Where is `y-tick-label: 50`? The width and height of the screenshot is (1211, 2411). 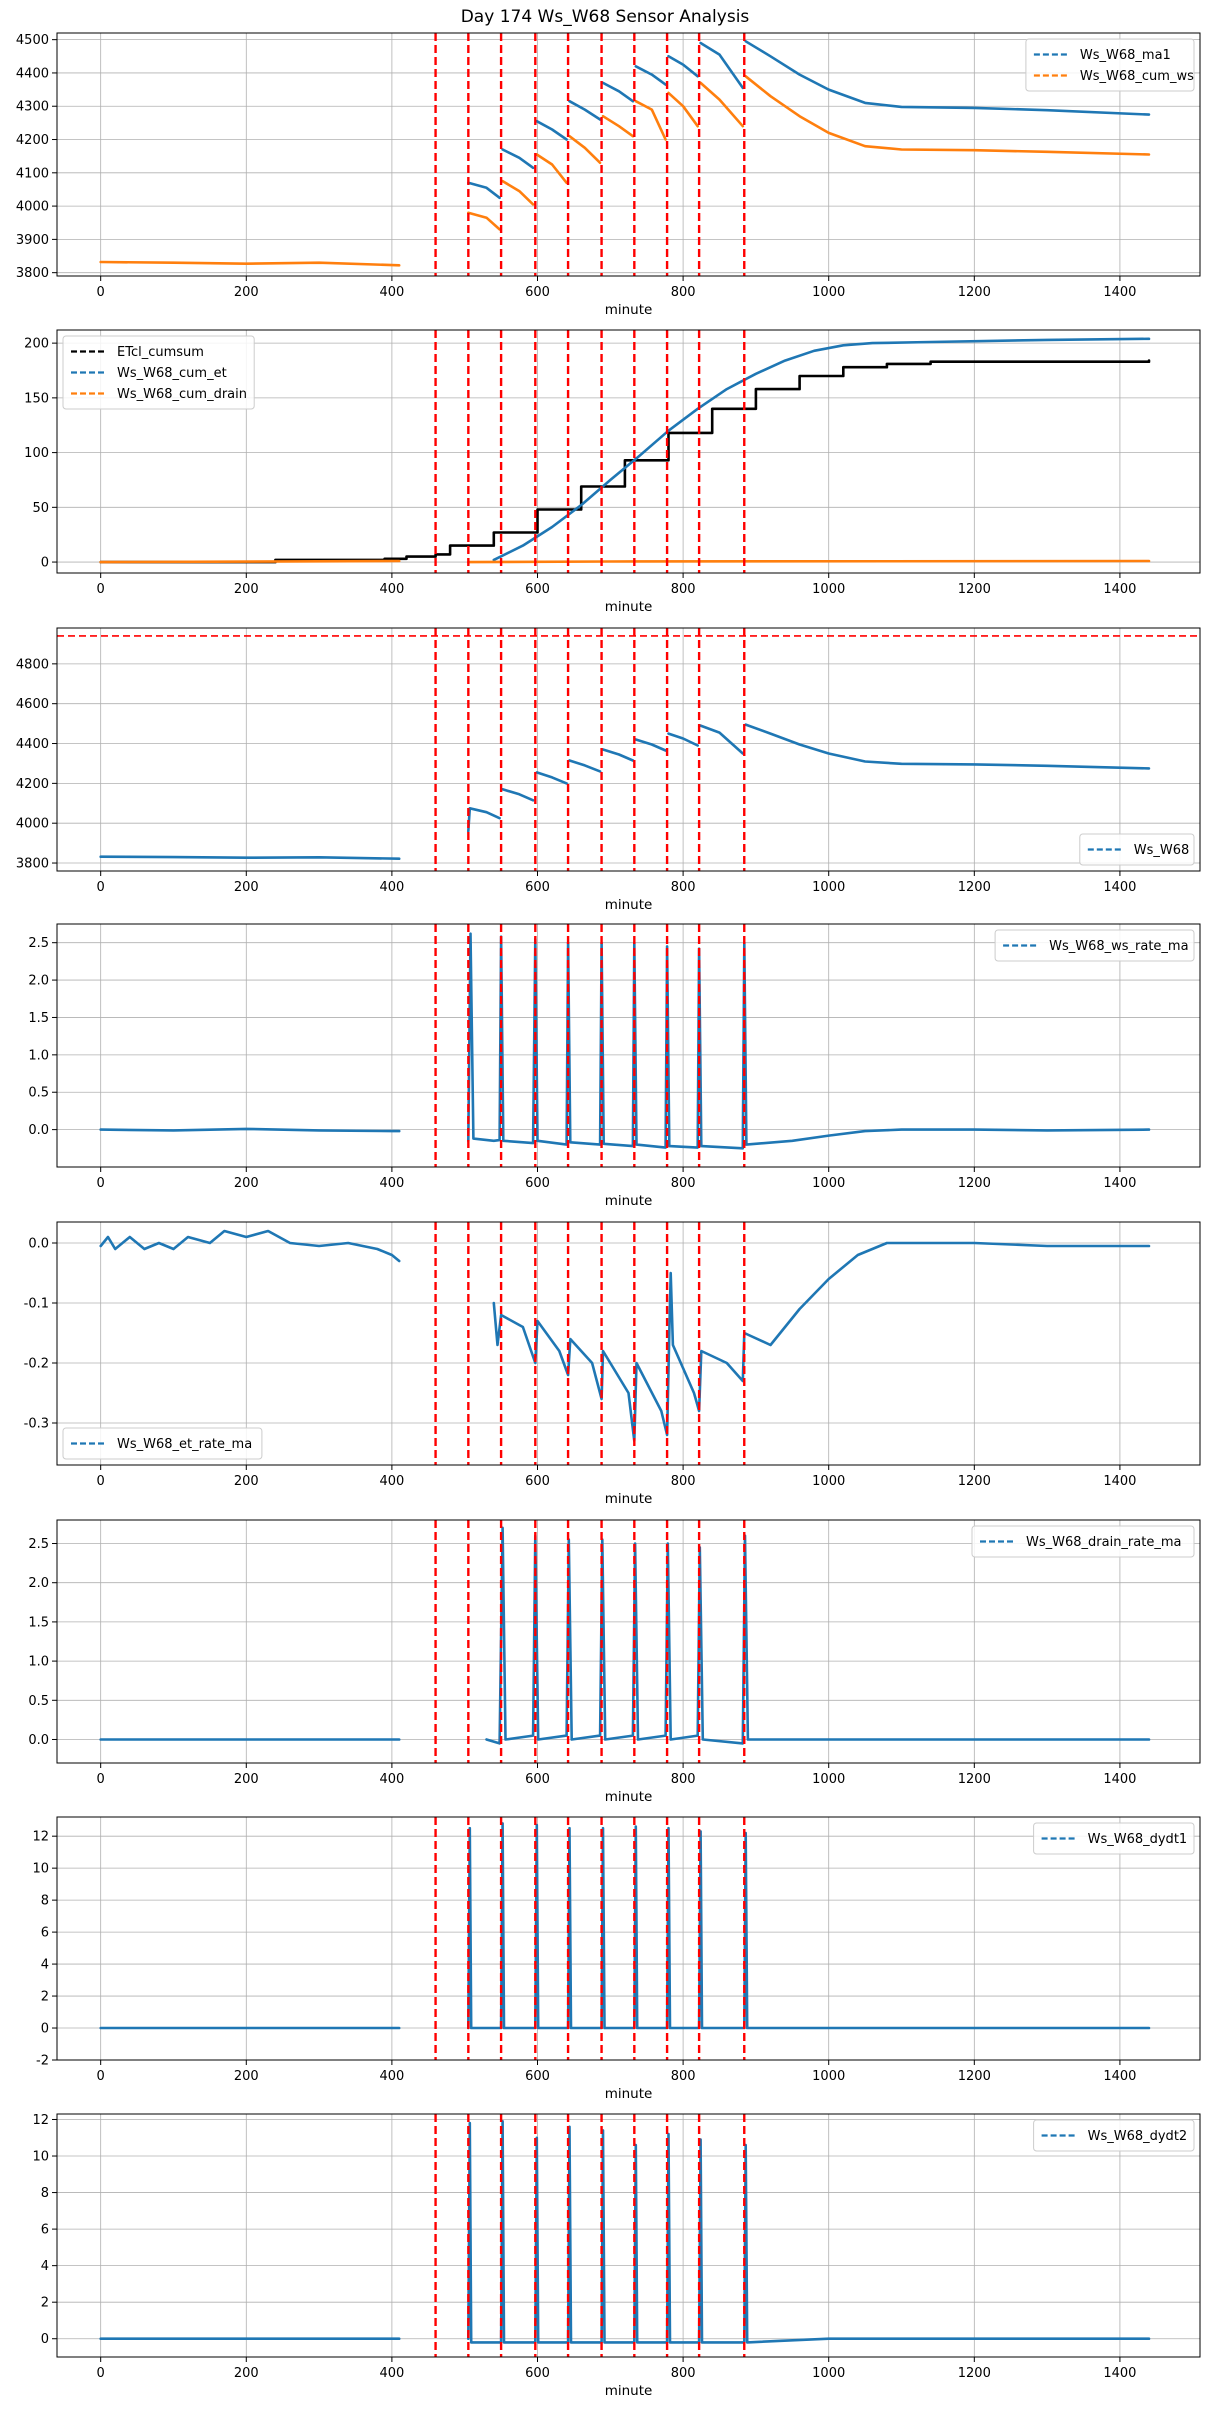
y-tick-label: 50 is located at coordinates (40, 508).